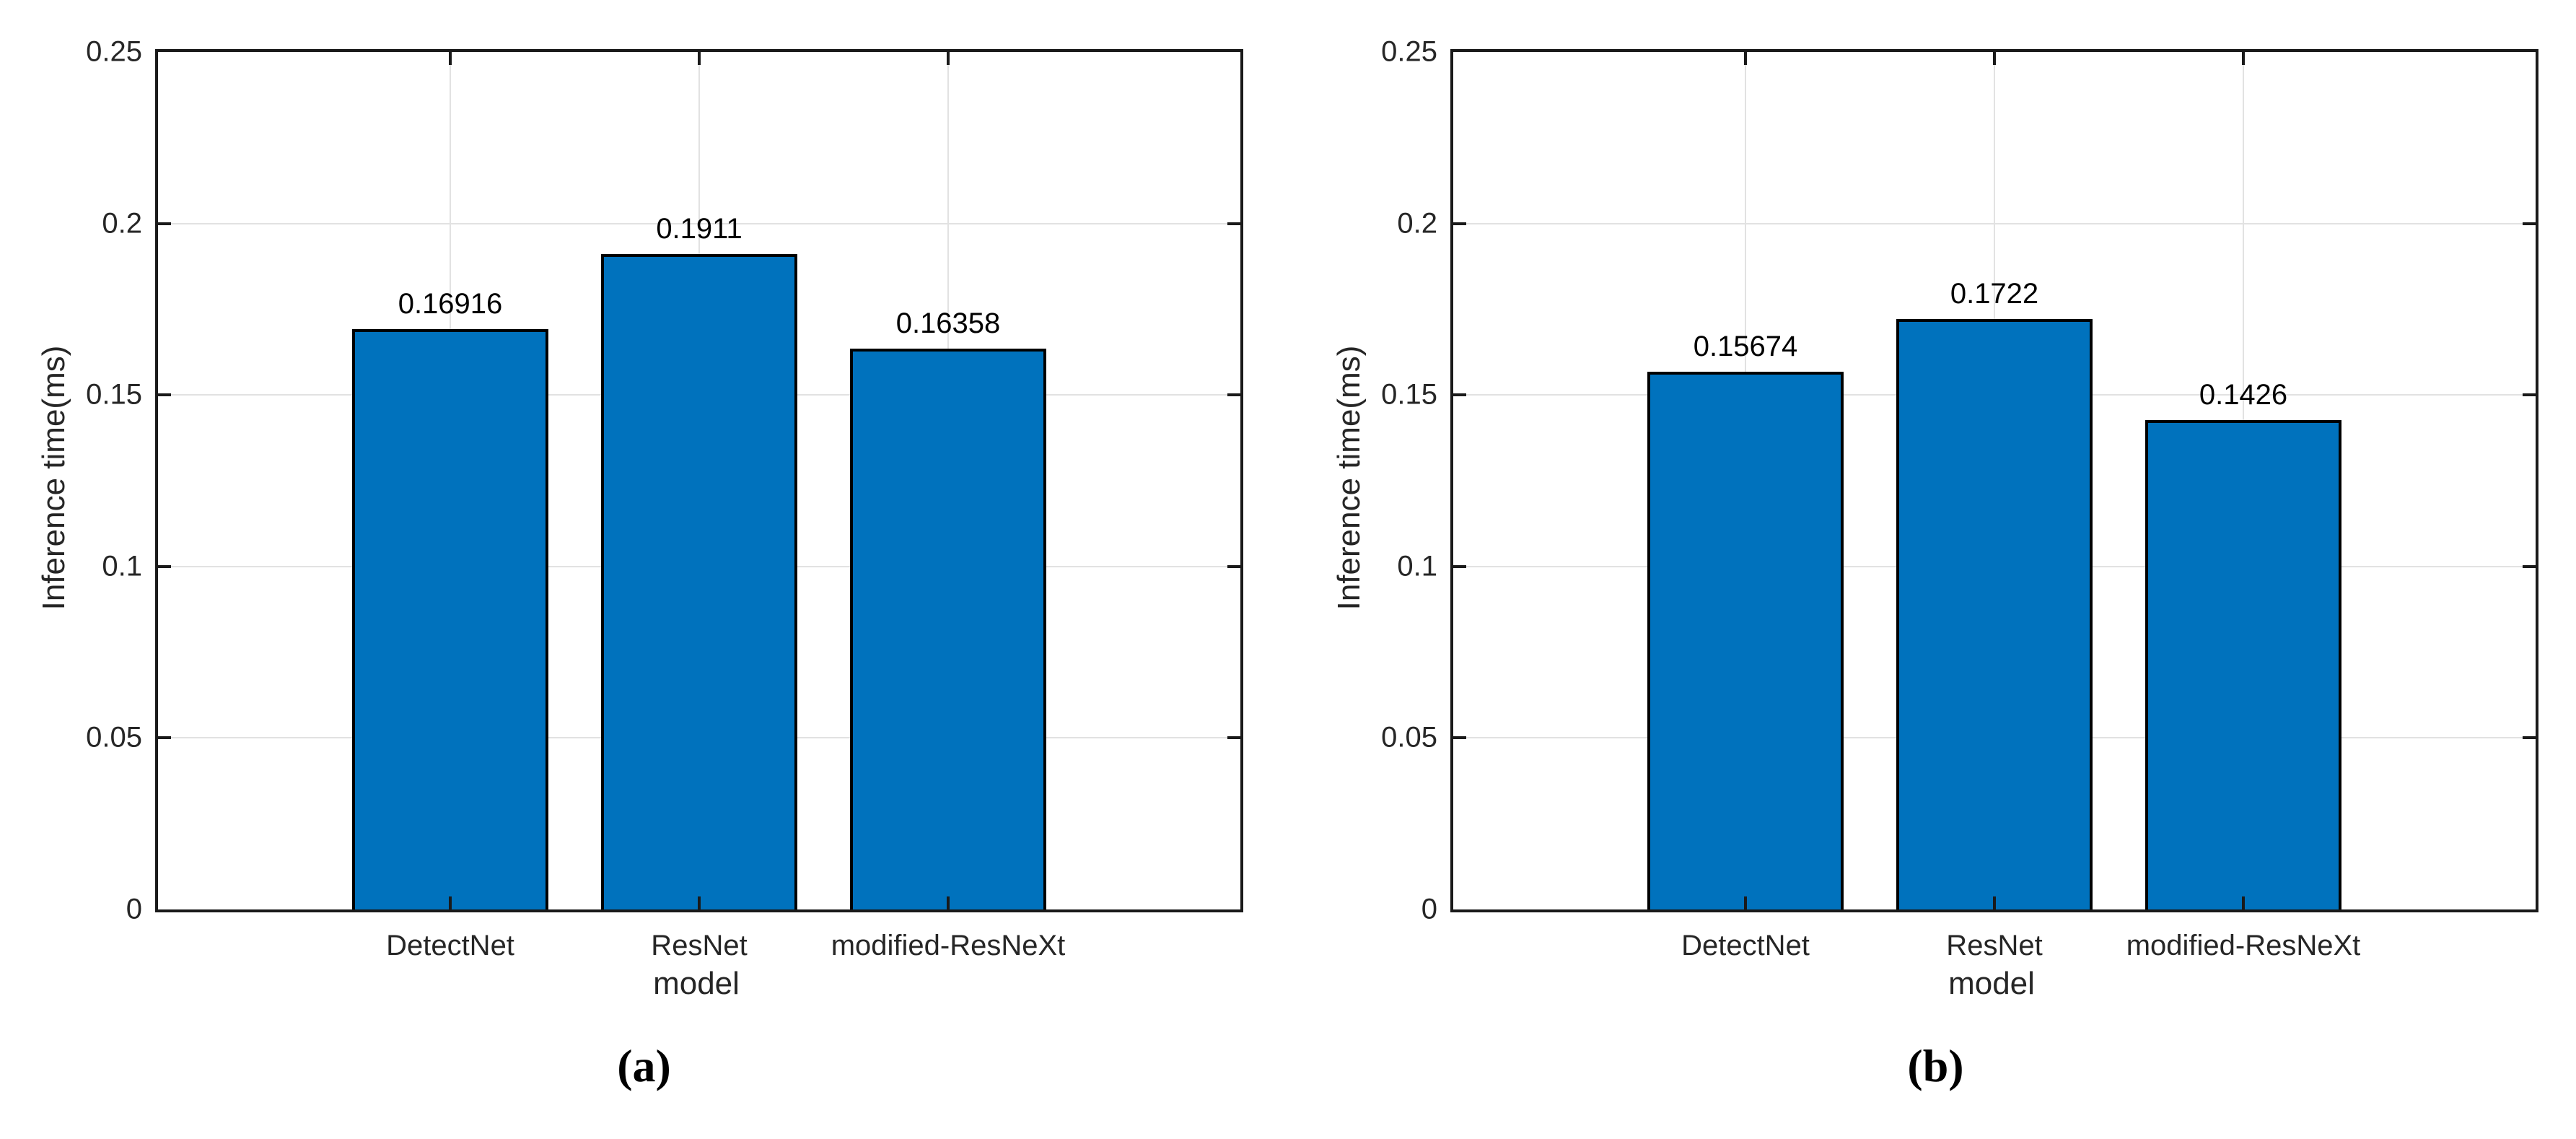 This screenshot has height=1139, width=2576. I want to click on bar-value-label: 0.15674, so click(1745, 347).